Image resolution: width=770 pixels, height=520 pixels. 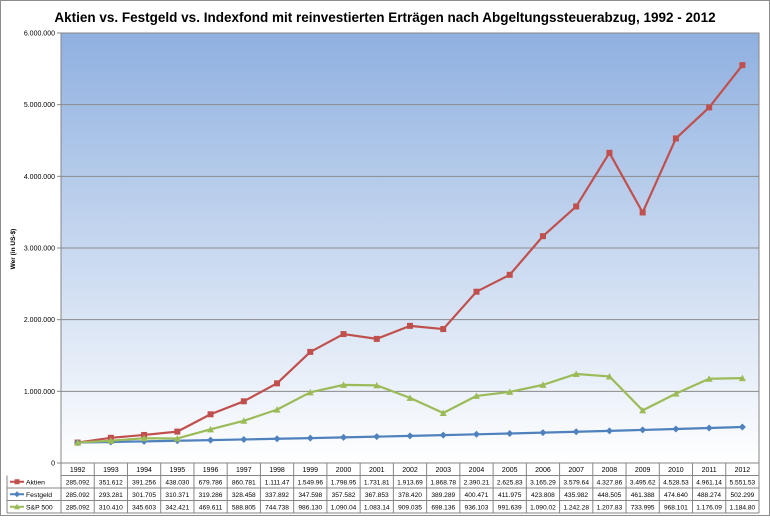 What do you see at coordinates (310, 482) in the screenshot?
I see `table-cell: 1.549.96` at bounding box center [310, 482].